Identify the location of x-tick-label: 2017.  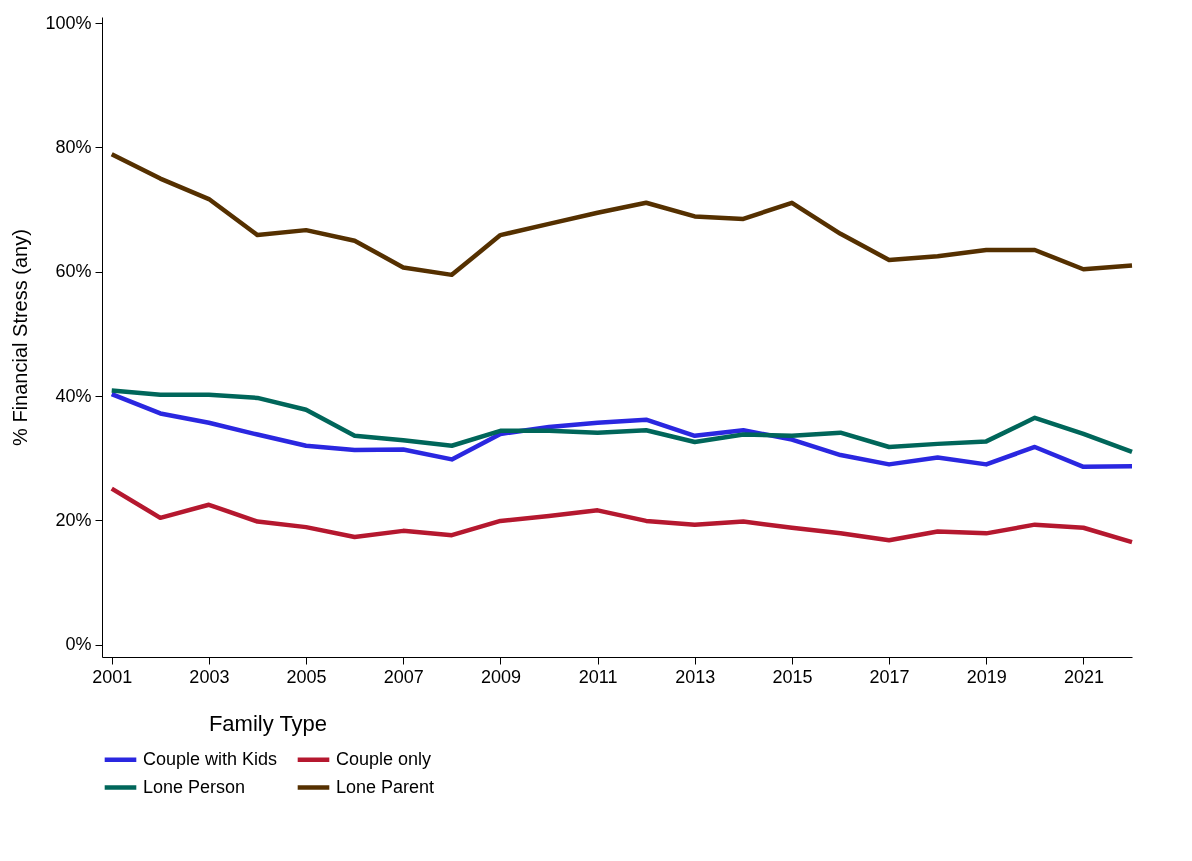
(889, 676).